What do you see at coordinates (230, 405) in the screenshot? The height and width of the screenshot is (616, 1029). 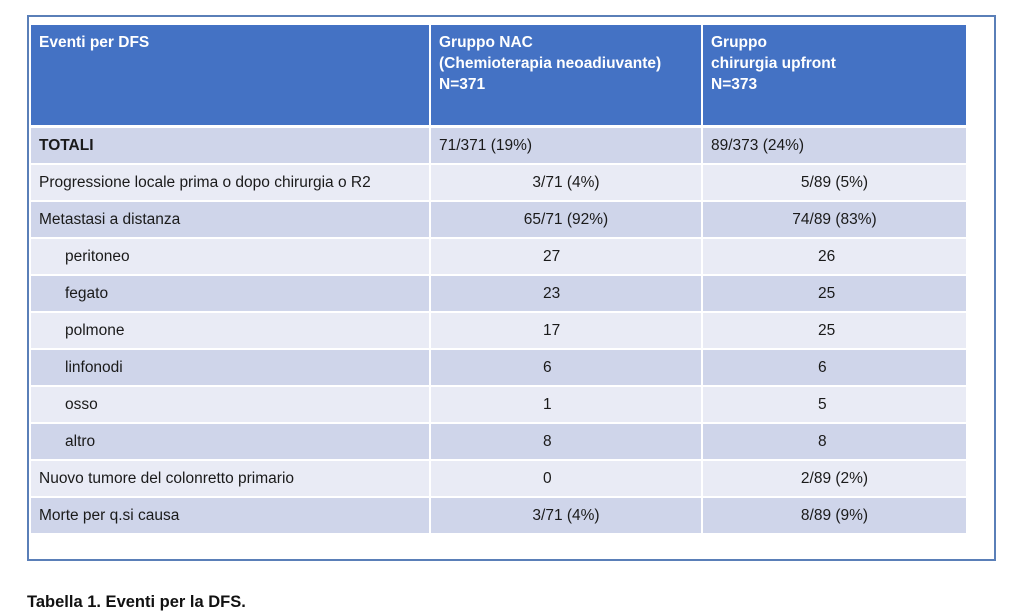 I see `row-label: osso` at bounding box center [230, 405].